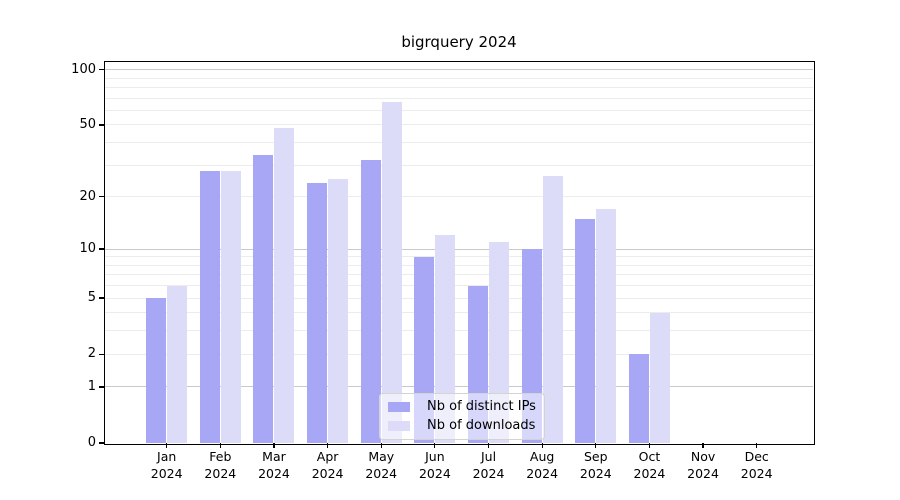 This screenshot has width=900, height=500. Describe the element at coordinates (167, 456) in the screenshot. I see `x-tick-month: Jan` at that location.